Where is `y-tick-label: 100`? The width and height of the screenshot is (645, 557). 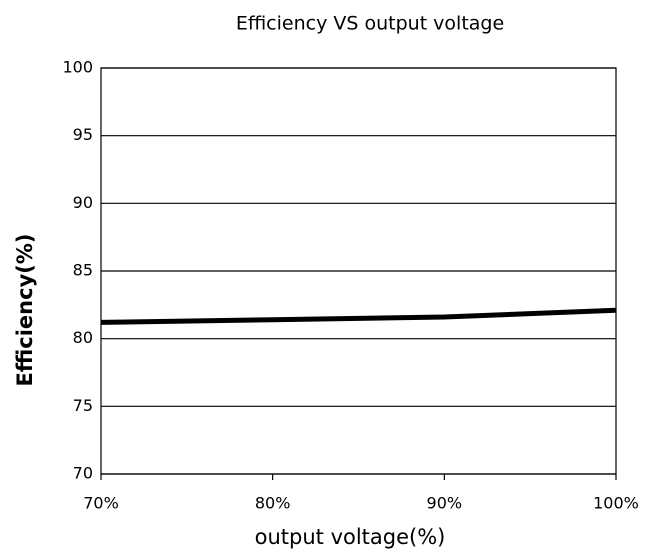
y-tick-label: 100 is located at coordinates (77, 67).